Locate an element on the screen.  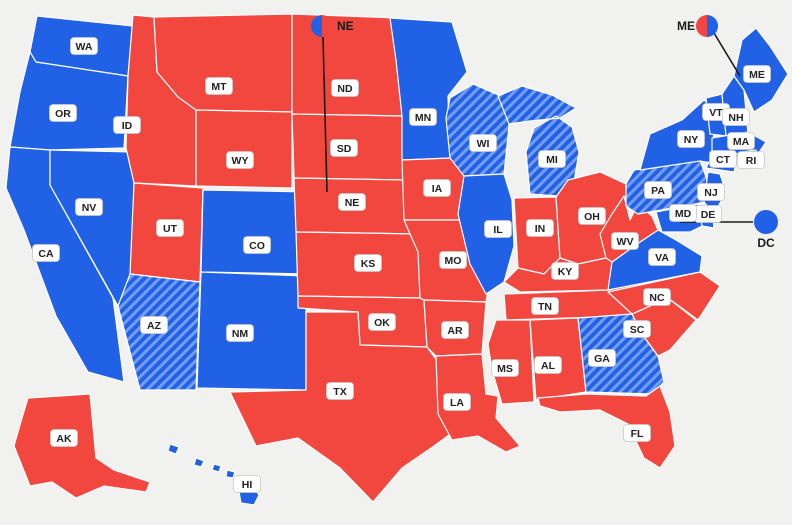
svg-text: DE is located at coordinates (708, 215).